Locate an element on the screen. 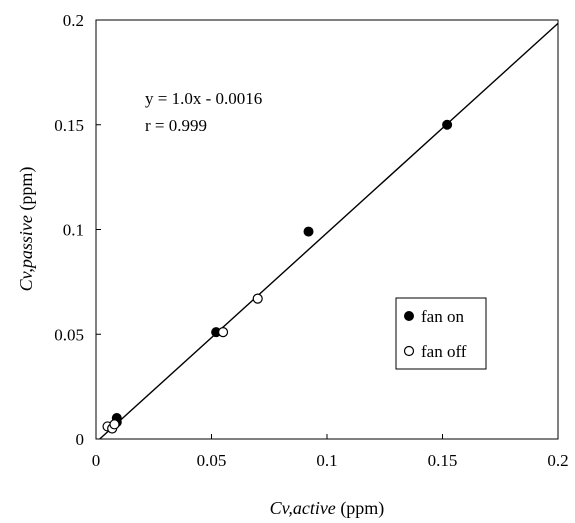 Image resolution: width=575 pixels, height=523 pixels. y-tick-label: 0 is located at coordinates (80, 439).